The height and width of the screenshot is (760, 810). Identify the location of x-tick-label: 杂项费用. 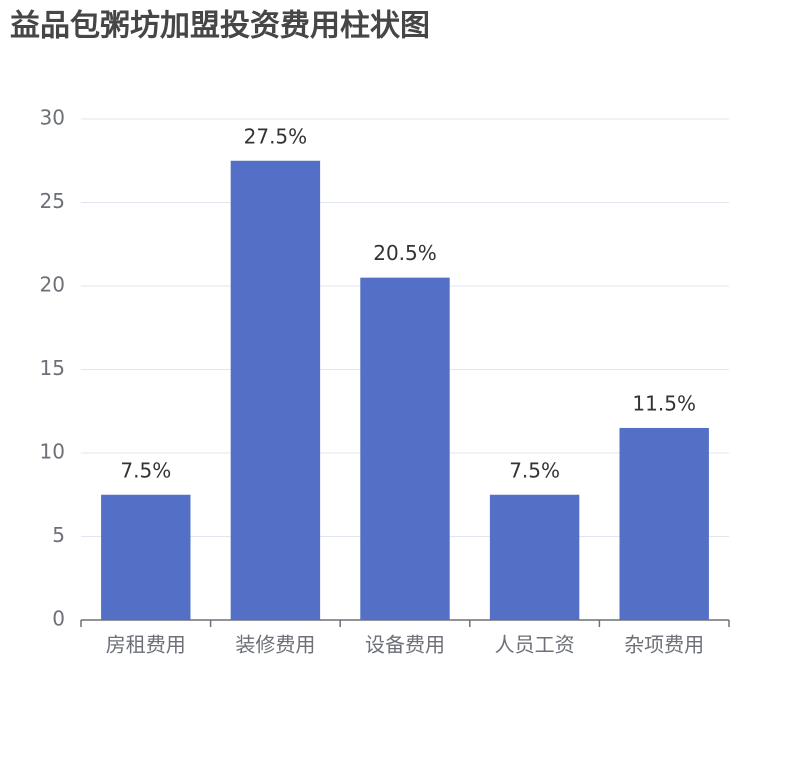
(664, 645).